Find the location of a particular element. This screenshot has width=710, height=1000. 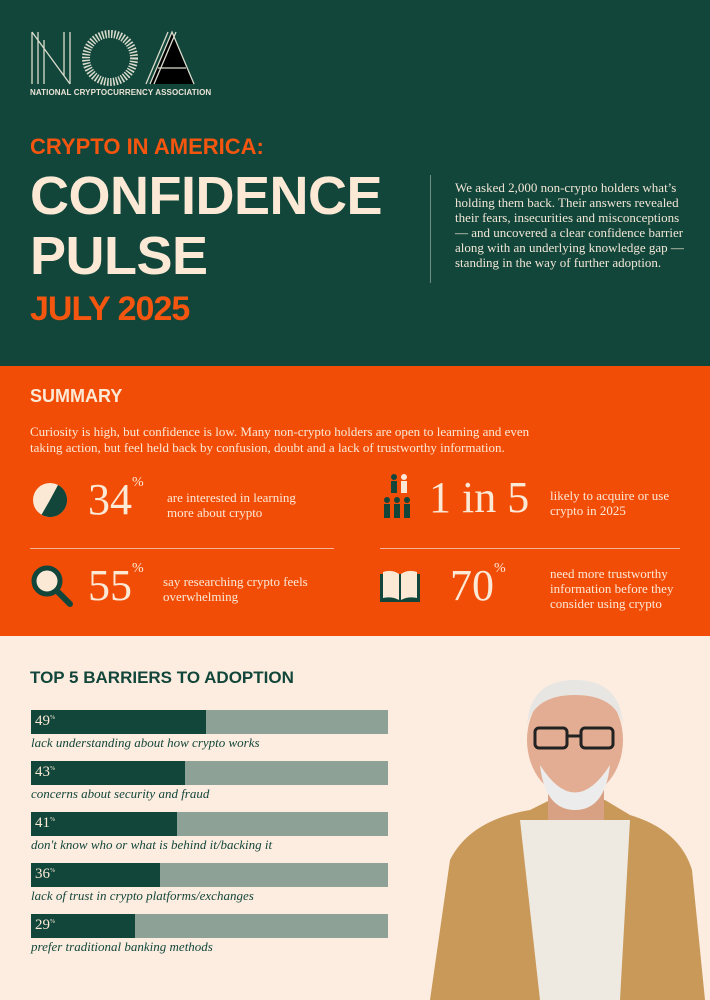

report-date: JULY 2025 is located at coordinates (110, 309).